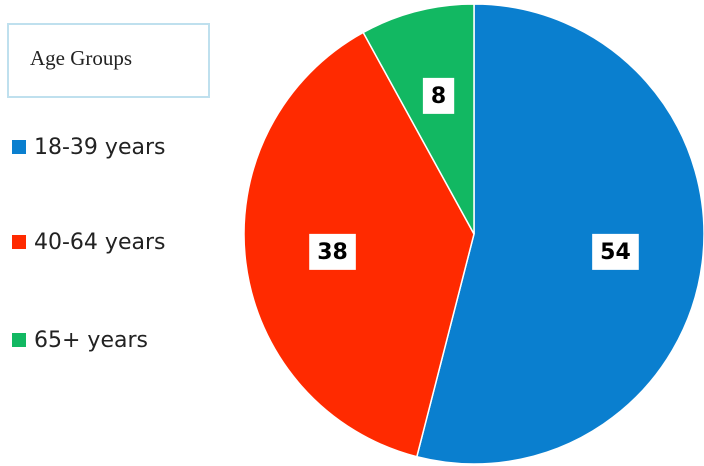 This screenshot has height=466, width=704. I want to click on data-label: 38, so click(332, 252).